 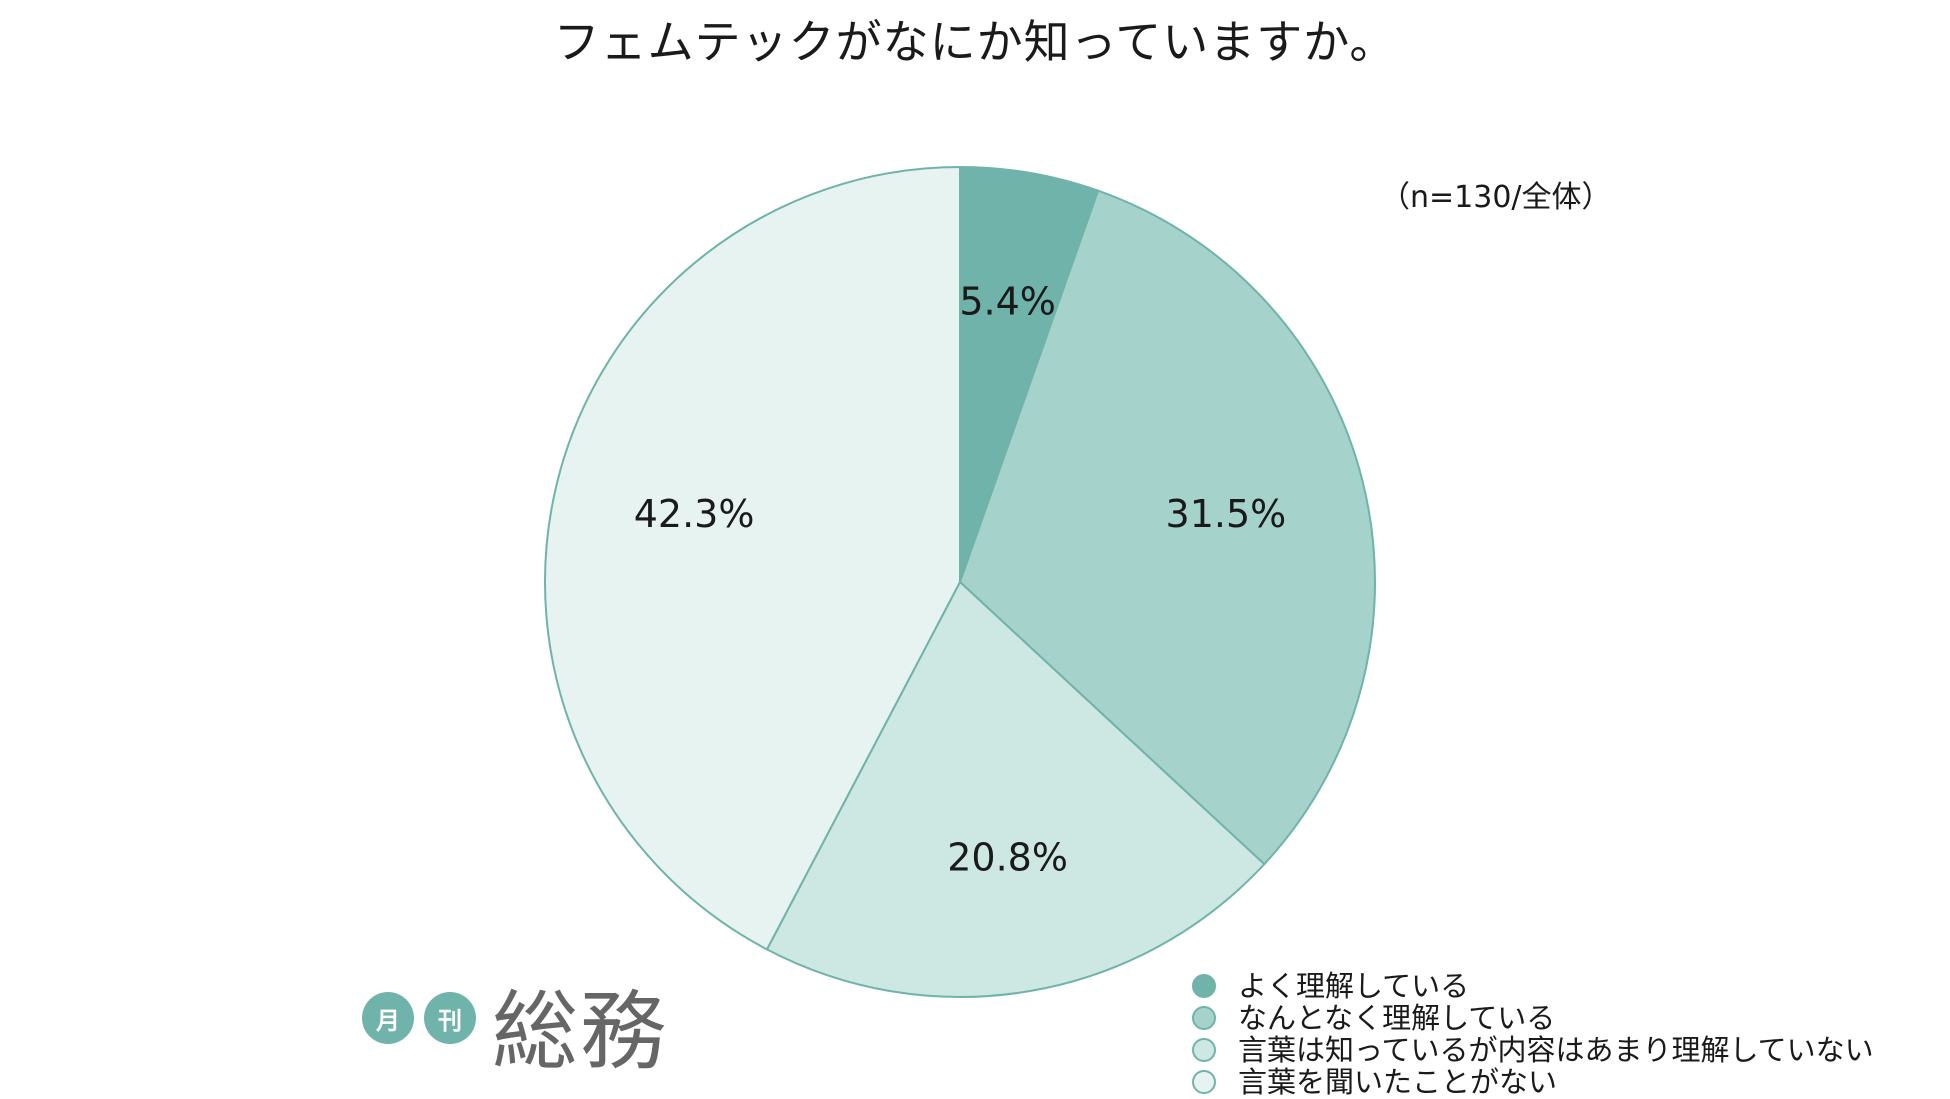 I want to click on slice-value-label: 31.5%, so click(x=1226, y=514).